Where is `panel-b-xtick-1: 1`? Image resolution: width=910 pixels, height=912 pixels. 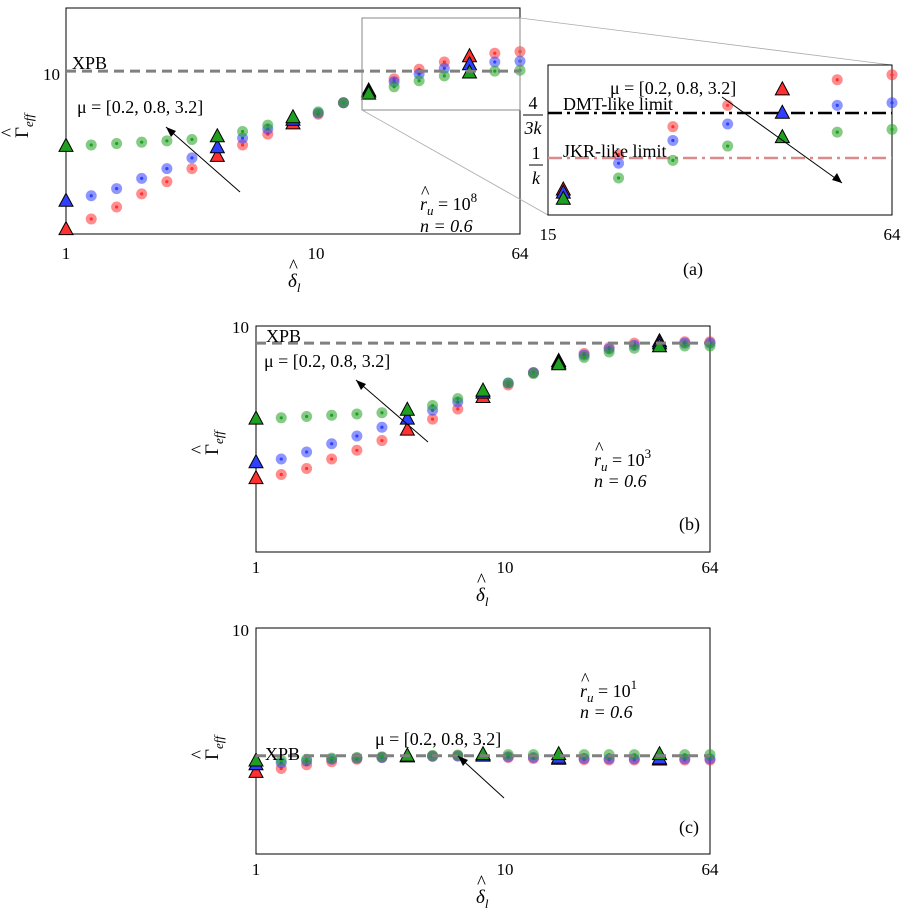
panel-b-xtick-1: 1 is located at coordinates (256, 567).